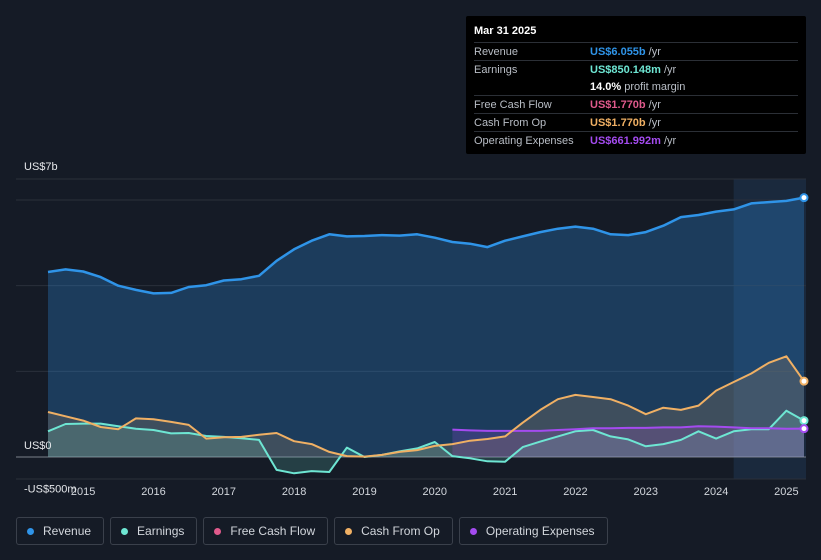 This screenshot has height=560, width=821. What do you see at coordinates (510, 122) in the screenshot?
I see `tooltip-row-label: Cash From Op` at bounding box center [510, 122].